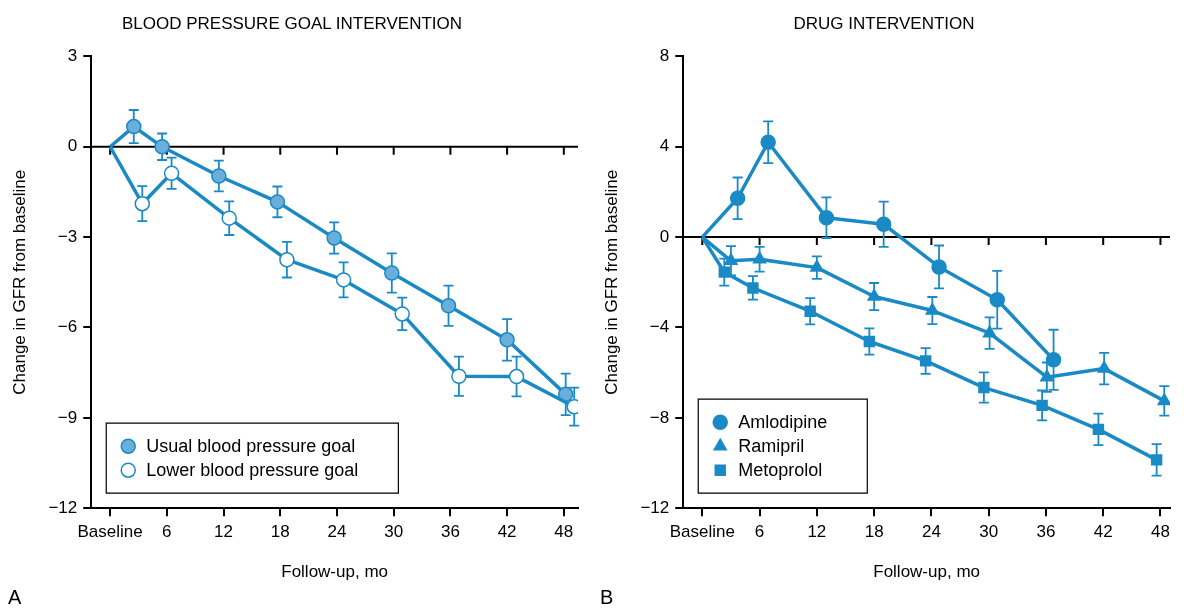  I want to click on y-tick-label: −3, so click(67, 236).